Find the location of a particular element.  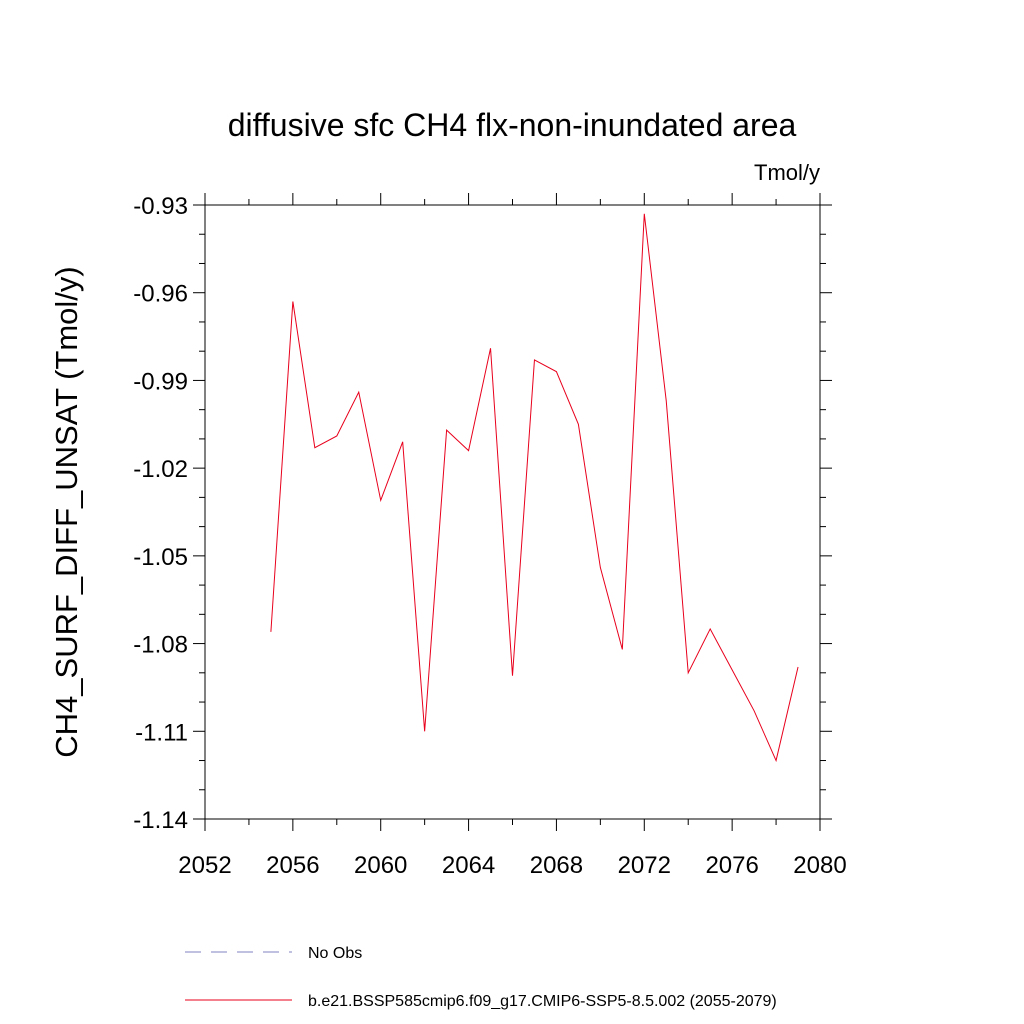

x-tick-label: 2052 is located at coordinates (204, 865).